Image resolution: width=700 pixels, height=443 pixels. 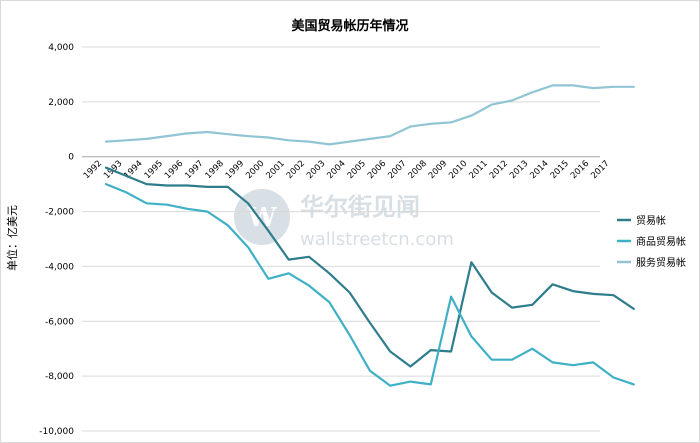 What do you see at coordinates (275, 170) in the screenshot?
I see `x-tick-label: 2001` at bounding box center [275, 170].